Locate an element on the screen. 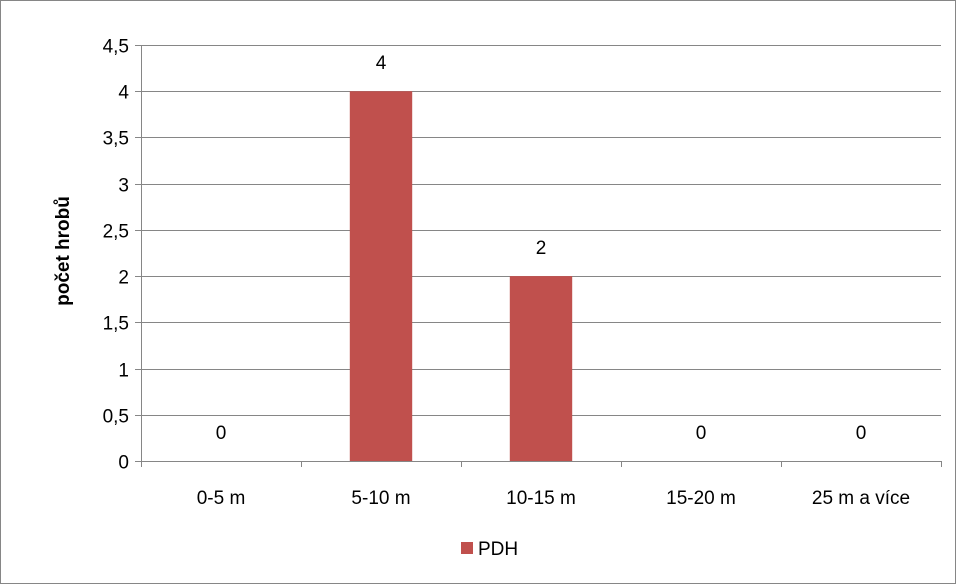  y-tick-label: 1 is located at coordinates (123, 371).